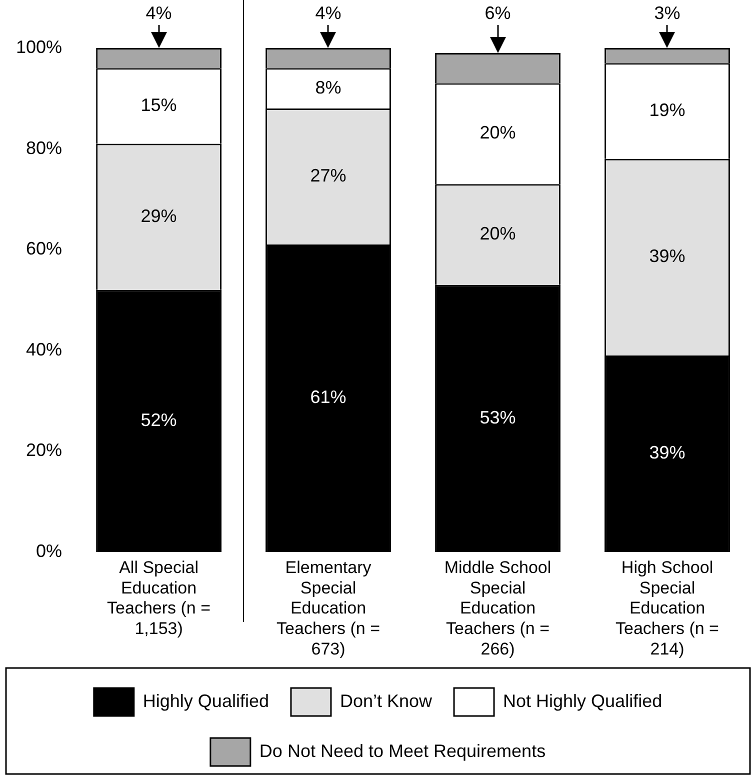 This screenshot has height=780, width=754. I want to click on data-label: 19%, so click(667, 110).